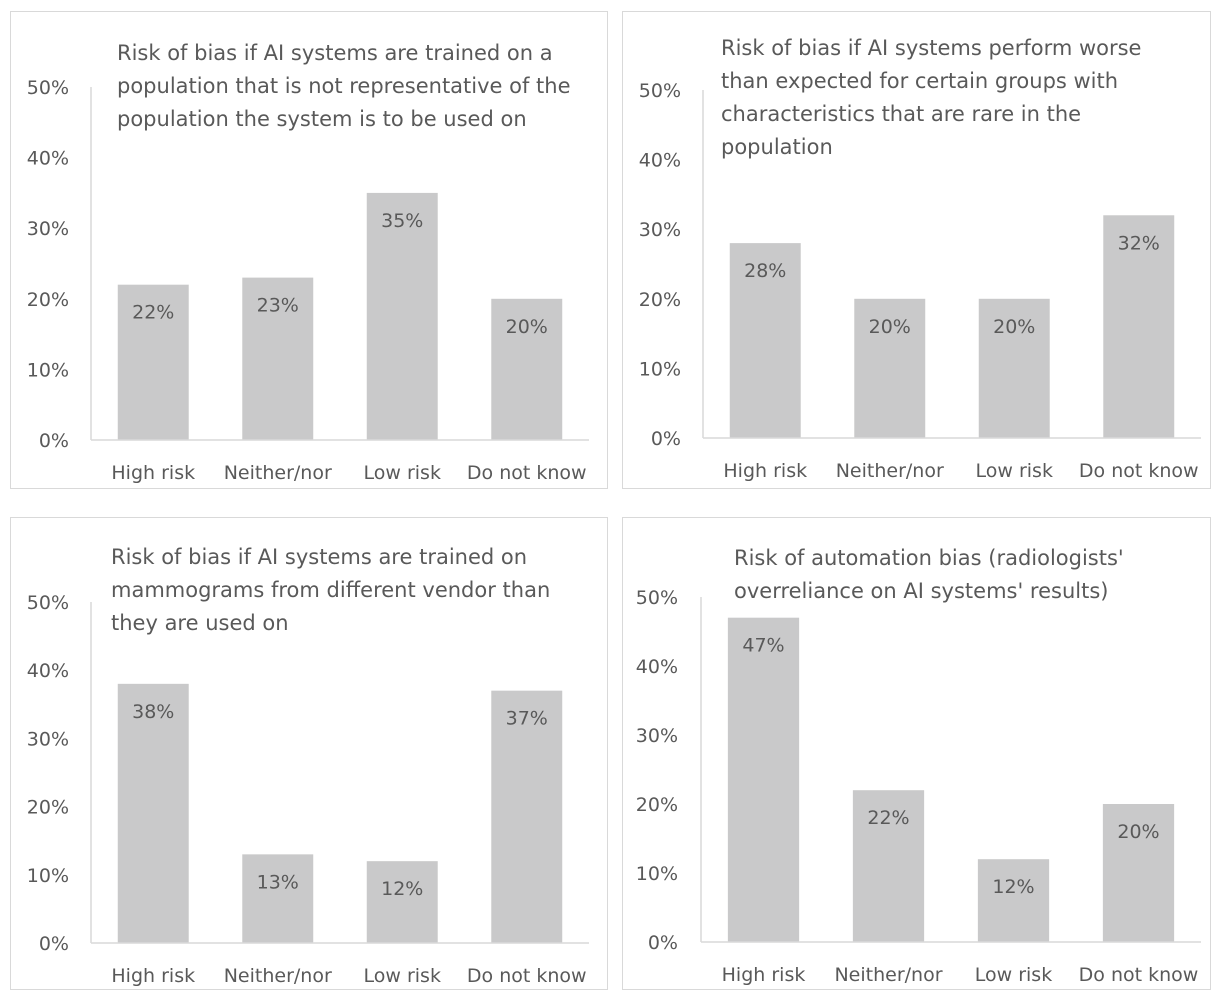 The width and height of the screenshot is (1211, 991). What do you see at coordinates (527, 719) in the screenshot?
I see `data-label: 37%` at bounding box center [527, 719].